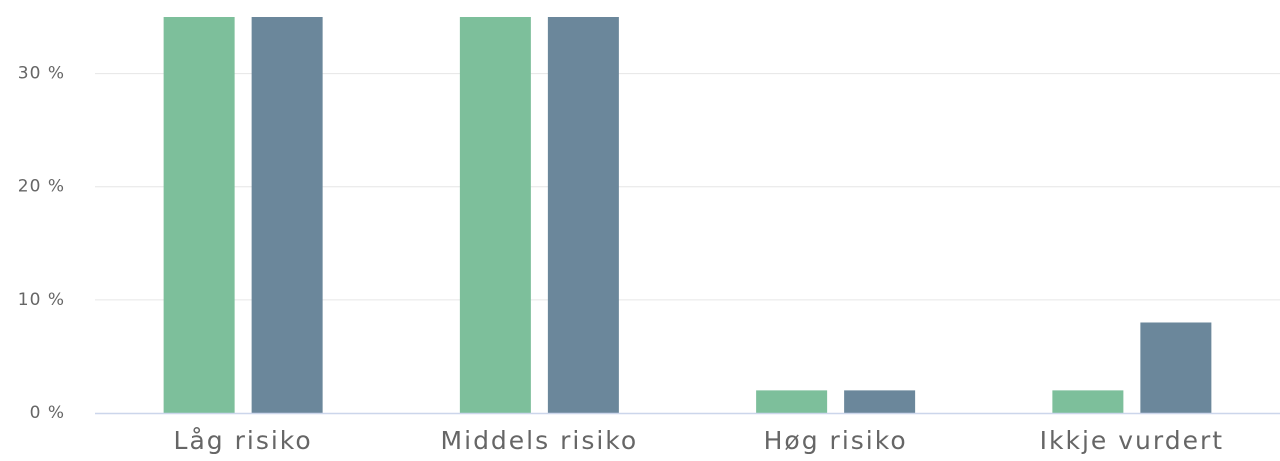  What do you see at coordinates (243, 440) in the screenshot?
I see `x-tick-label: Låg risiko` at bounding box center [243, 440].